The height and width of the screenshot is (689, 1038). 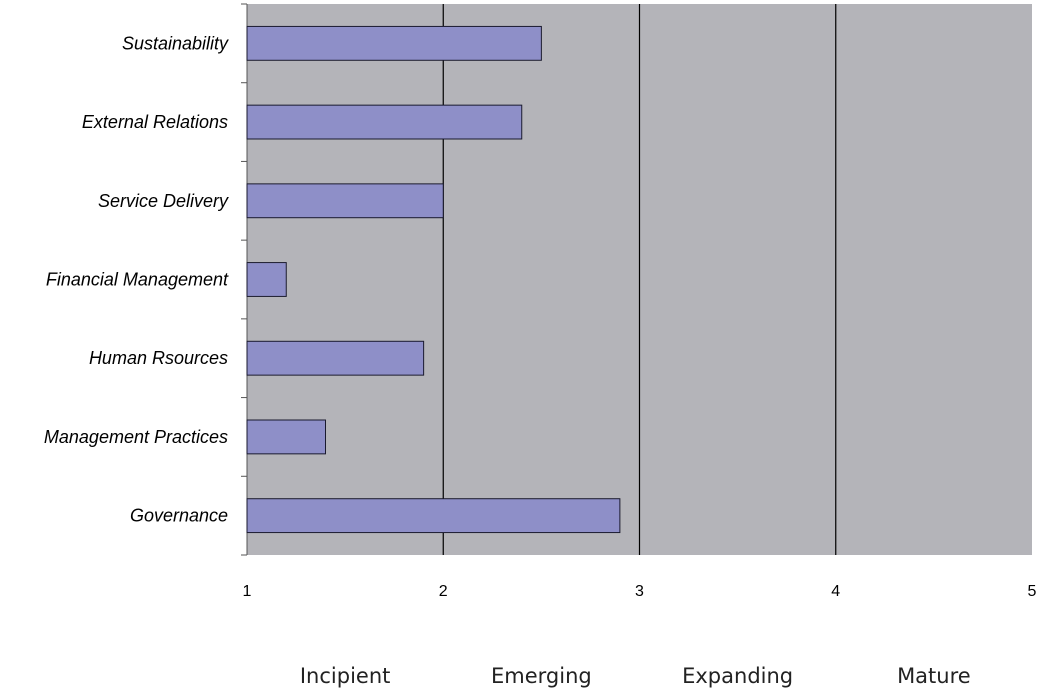 What do you see at coordinates (136, 437) in the screenshot?
I see `category-label: Management Practices` at bounding box center [136, 437].